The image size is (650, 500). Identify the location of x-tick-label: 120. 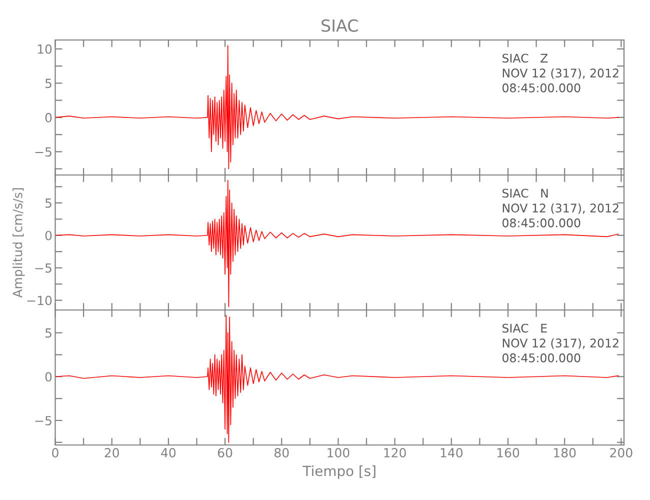
(395, 453).